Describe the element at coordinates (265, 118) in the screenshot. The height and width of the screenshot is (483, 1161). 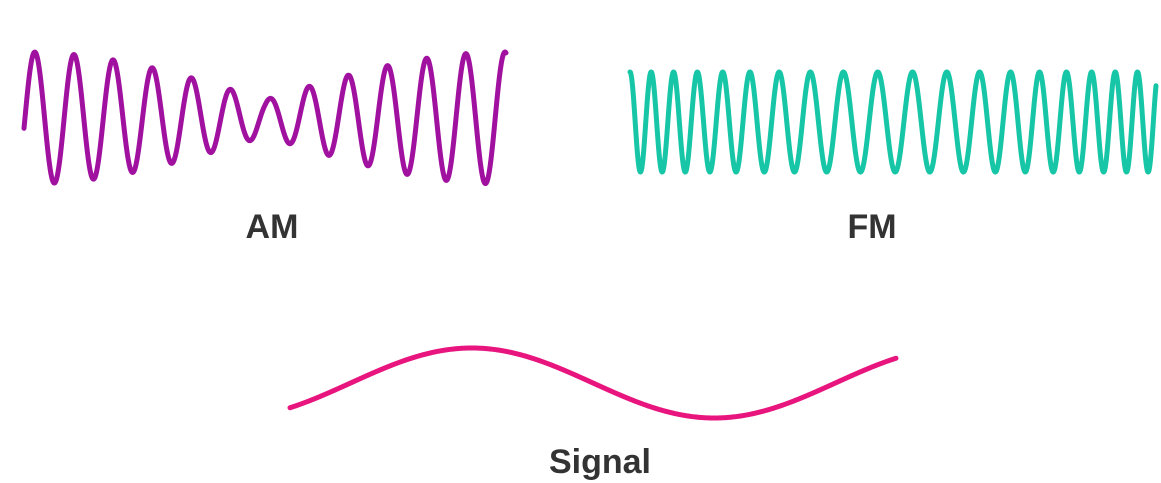
I see `am-wave` at that location.